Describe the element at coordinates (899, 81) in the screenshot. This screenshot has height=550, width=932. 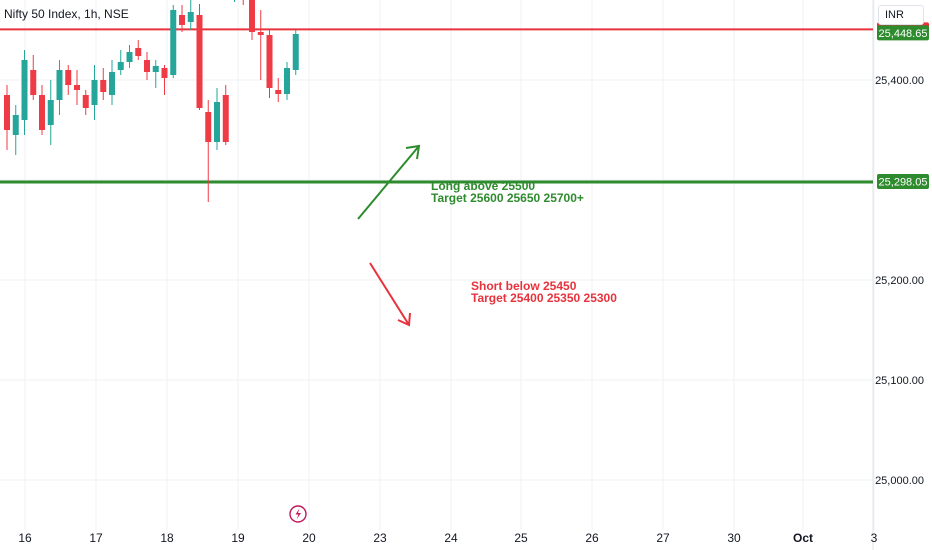
I see `y-tick-label: 25,400.00` at that location.